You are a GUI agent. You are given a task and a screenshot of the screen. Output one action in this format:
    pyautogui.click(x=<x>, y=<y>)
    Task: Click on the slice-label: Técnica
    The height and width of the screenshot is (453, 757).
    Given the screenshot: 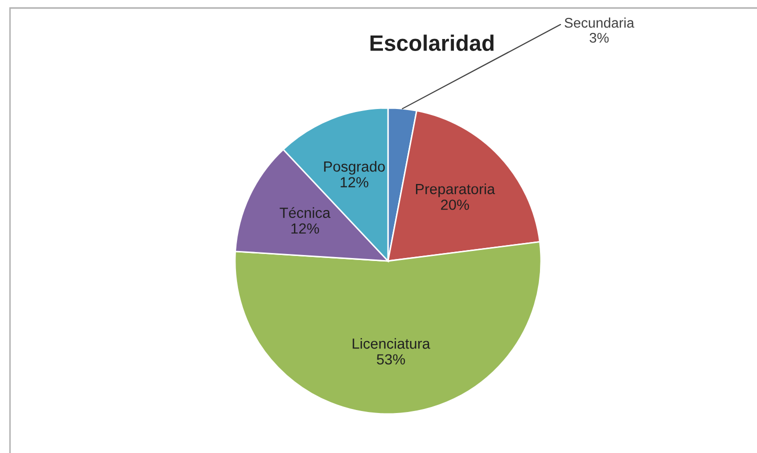 What is the action you would take?
    pyautogui.click(x=305, y=212)
    